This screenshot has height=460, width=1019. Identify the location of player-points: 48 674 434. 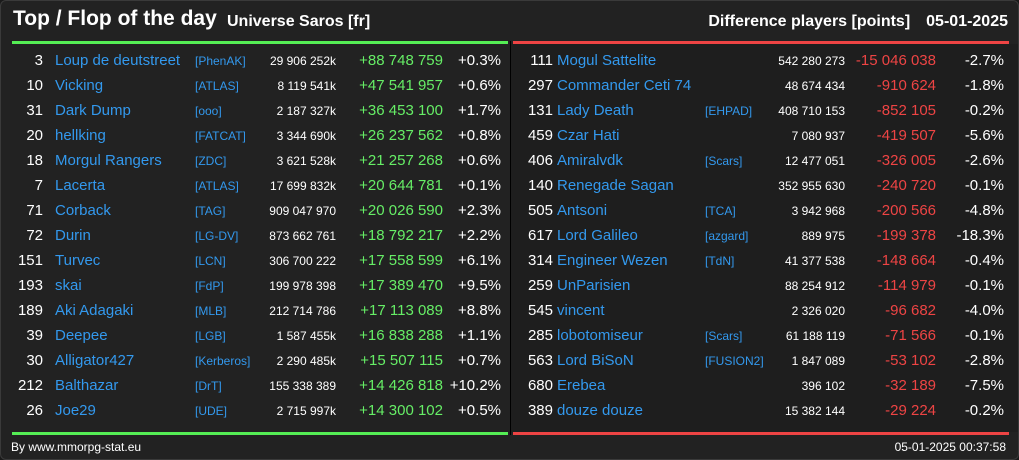
(814, 86).